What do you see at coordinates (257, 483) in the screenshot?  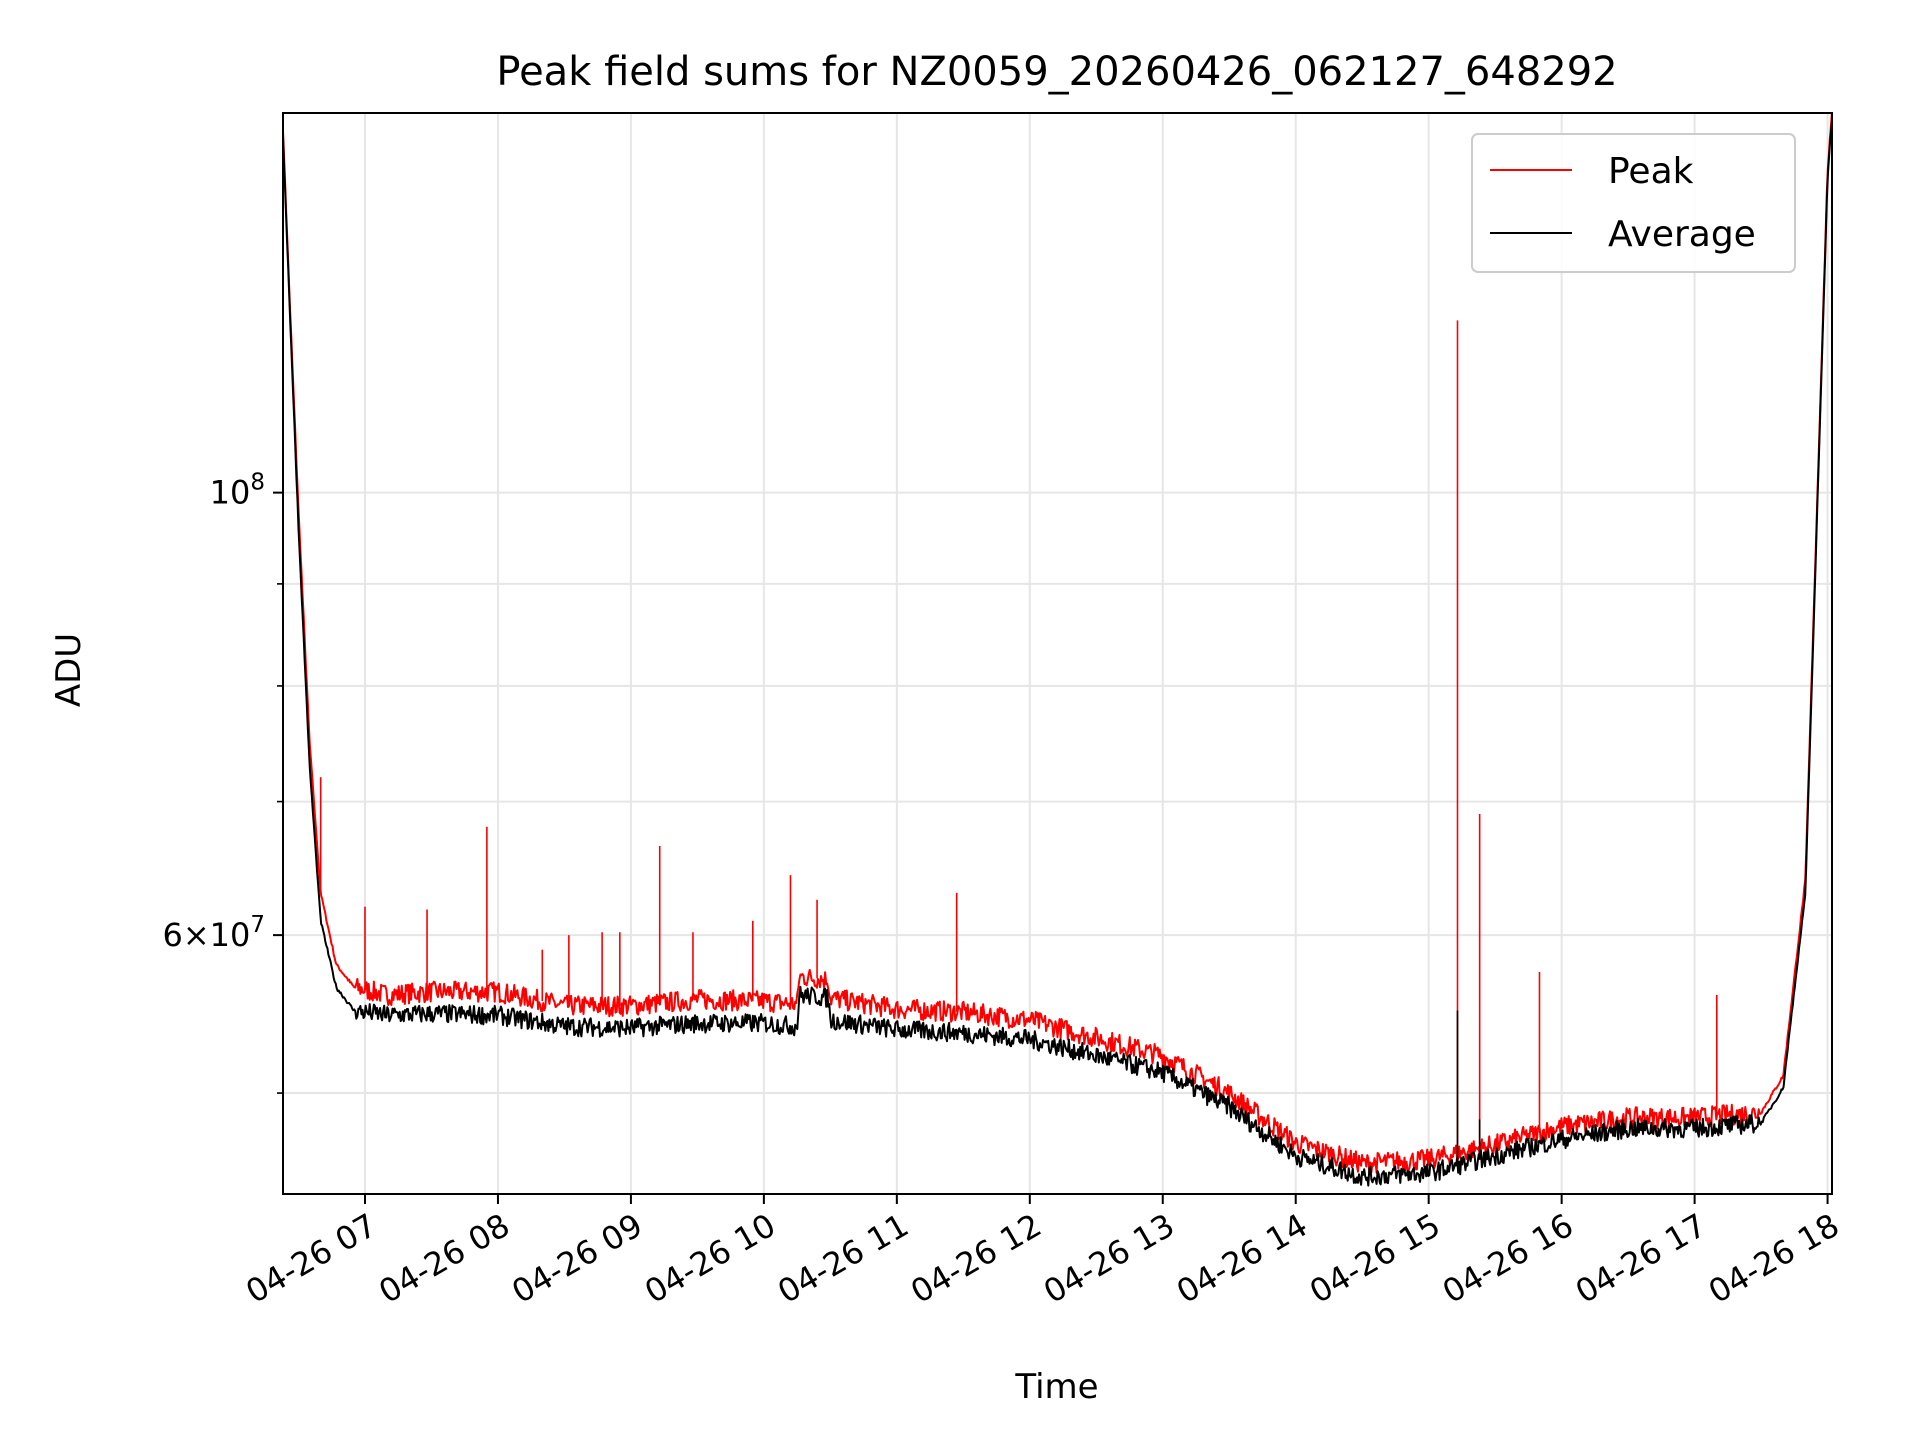 I see `y-tick-exponent: 8` at bounding box center [257, 483].